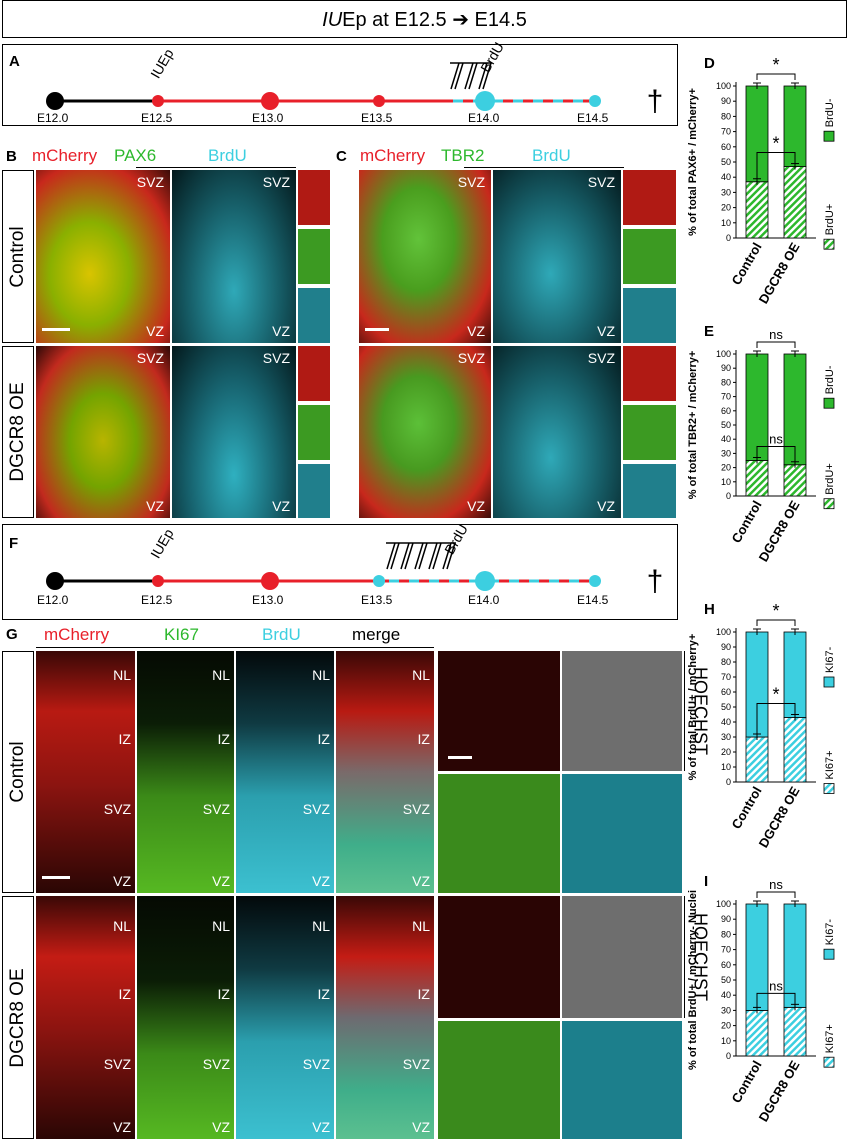 Image resolution: width=851 pixels, height=1143 pixels. I want to click on img-g-dgcr8-zoom-red, so click(499, 957).